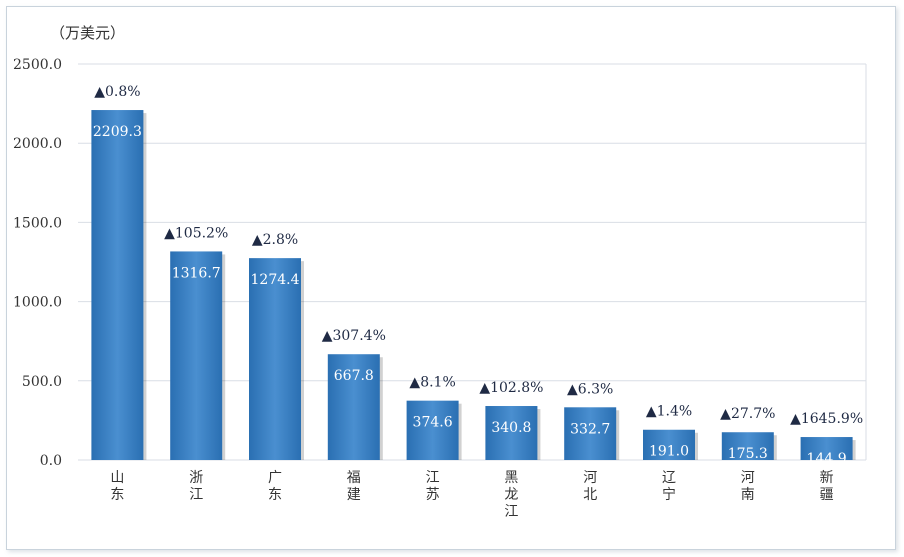  What do you see at coordinates (51, 461) in the screenshot?
I see `y-tick-label: 0.0` at bounding box center [51, 461].